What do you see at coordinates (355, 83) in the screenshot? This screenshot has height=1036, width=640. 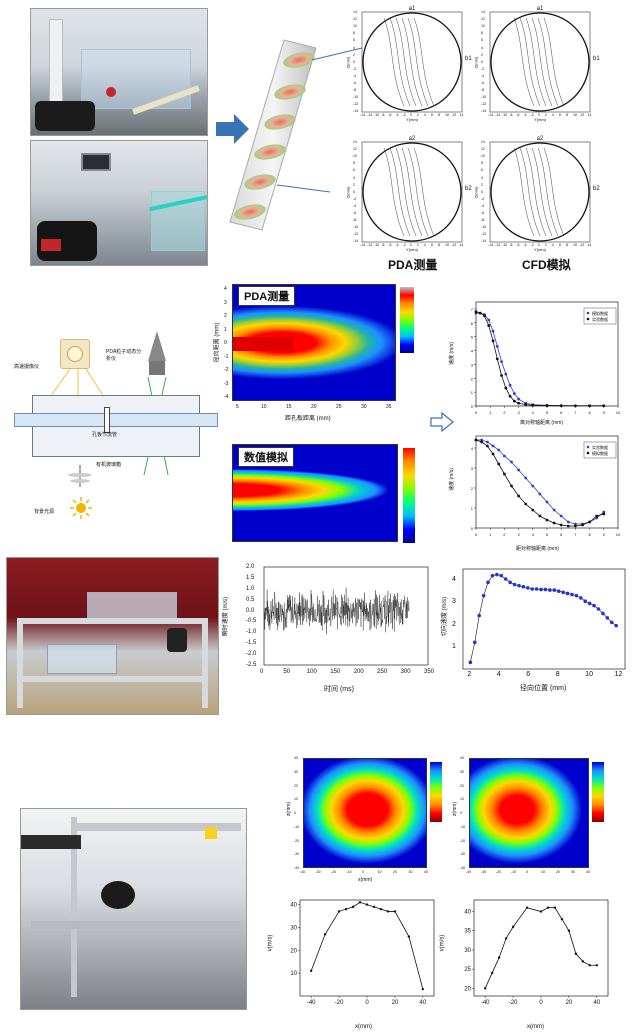 I see `contour-ytick: -6` at bounding box center [355, 83].